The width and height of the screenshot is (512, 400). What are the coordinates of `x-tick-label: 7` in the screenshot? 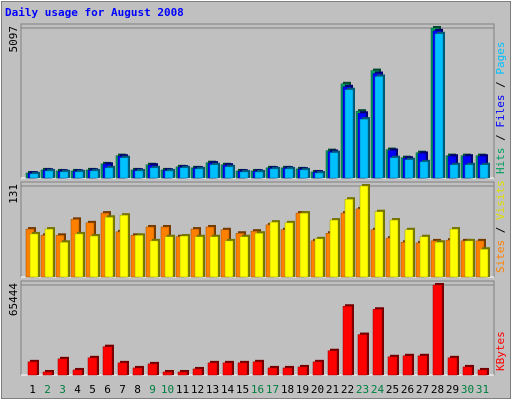 It's located at (122, 389).